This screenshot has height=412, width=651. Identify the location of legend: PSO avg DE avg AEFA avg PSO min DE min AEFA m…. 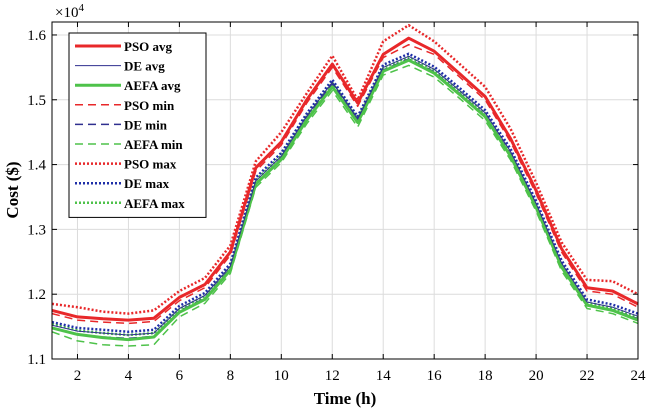
(137, 125).